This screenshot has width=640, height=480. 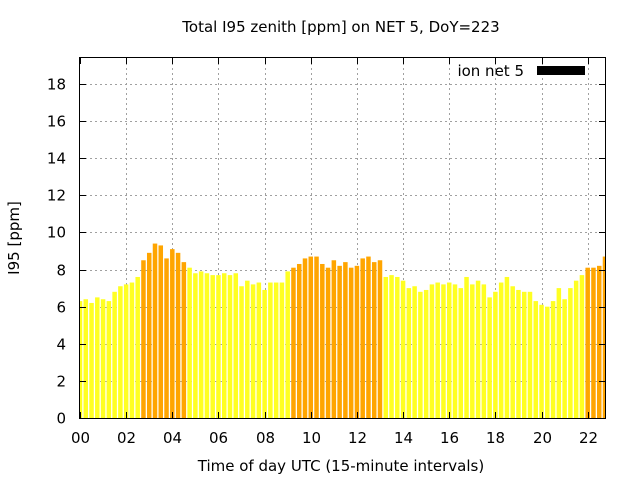 What do you see at coordinates (61, 271) in the screenshot?
I see `y-tick-label: 8` at bounding box center [61, 271].